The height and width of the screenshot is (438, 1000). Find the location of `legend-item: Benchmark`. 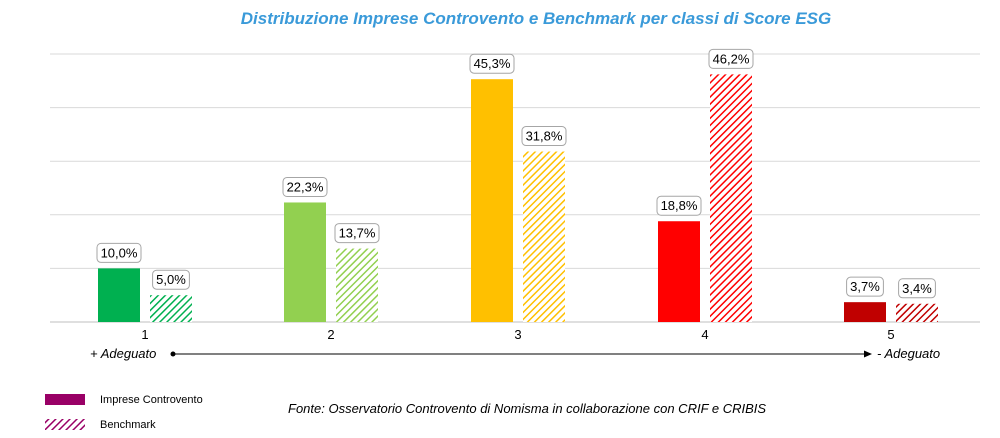

legend-item: Benchmark is located at coordinates (100, 425).